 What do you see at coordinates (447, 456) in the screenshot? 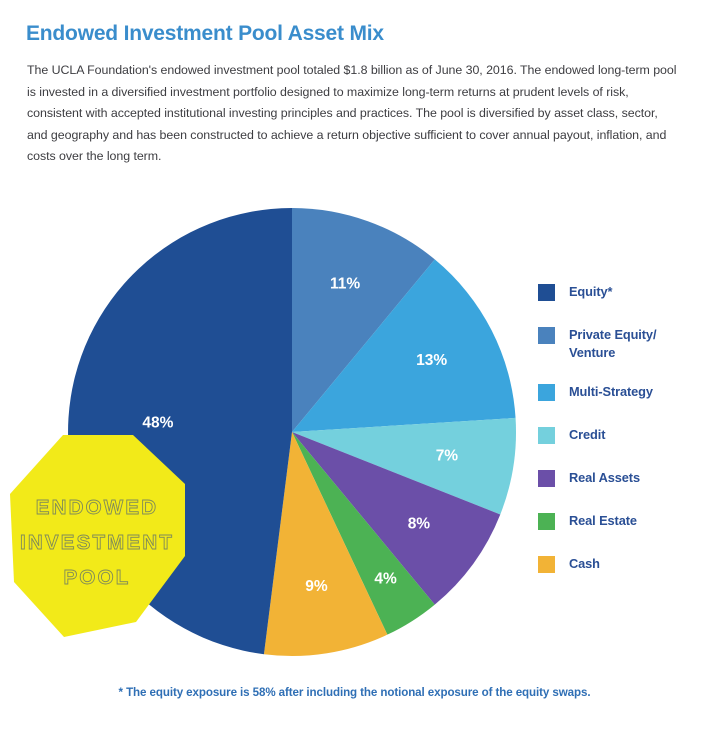
I see `pie-slice-value-label: 7%` at bounding box center [447, 456].